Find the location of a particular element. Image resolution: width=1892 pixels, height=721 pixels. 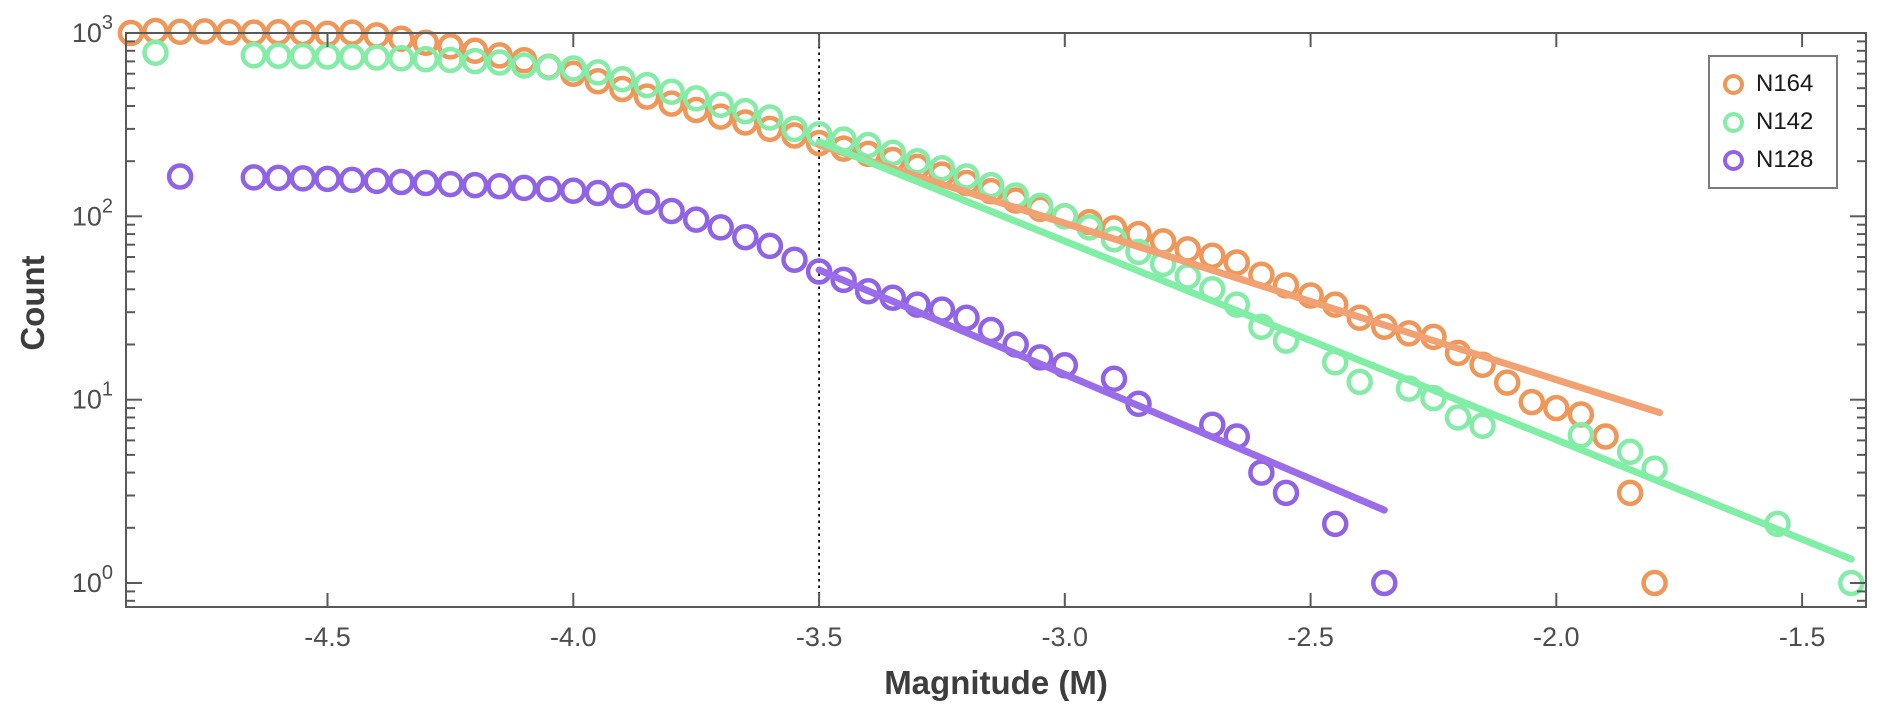

svg-text: -4.0 is located at coordinates (573, 637).